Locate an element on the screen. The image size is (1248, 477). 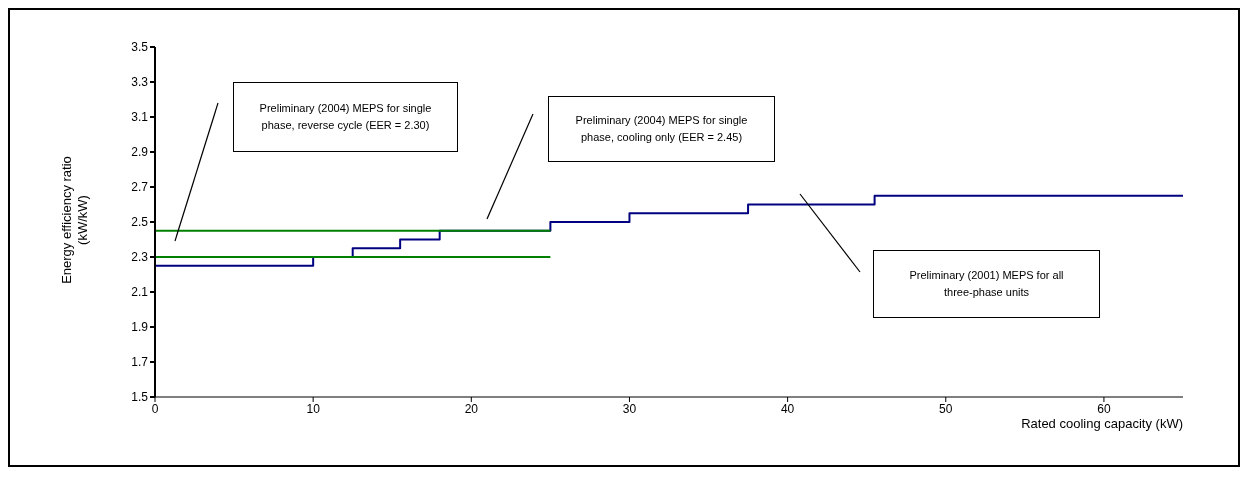
y-tick-label: 1.5 is located at coordinates (140, 397).